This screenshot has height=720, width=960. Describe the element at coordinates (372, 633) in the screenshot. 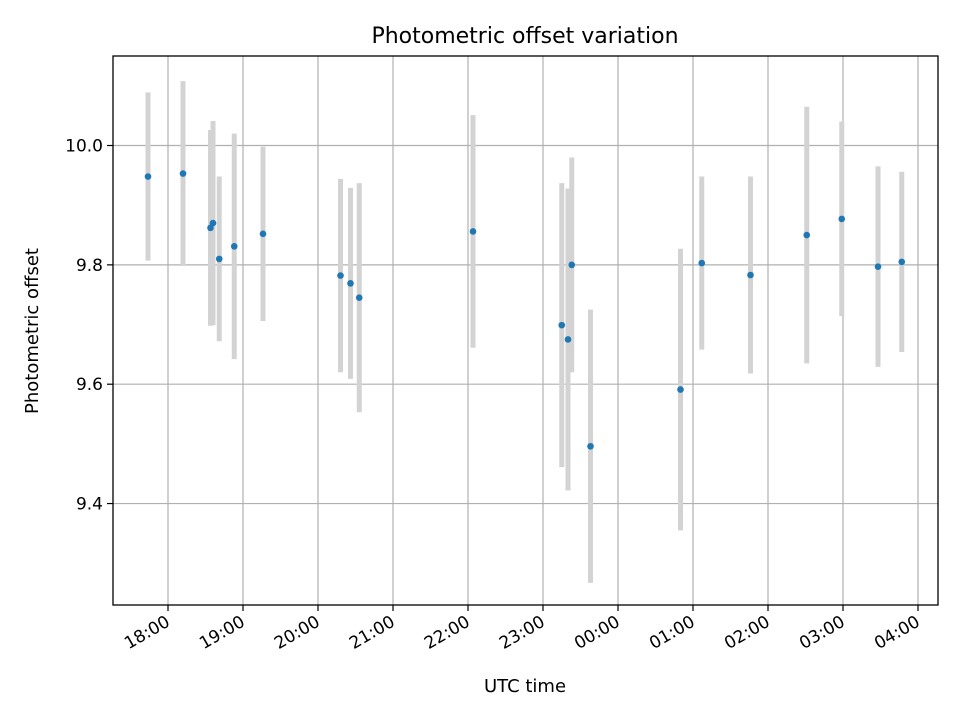

I see `x-tick-label: 21:00` at that location.